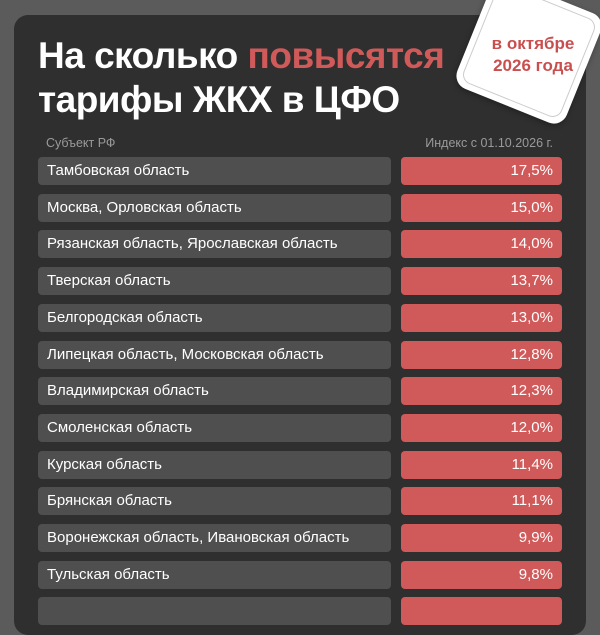  Describe the element at coordinates (481, 427) in the screenshot. I see `index-value: 12,0%` at that location.